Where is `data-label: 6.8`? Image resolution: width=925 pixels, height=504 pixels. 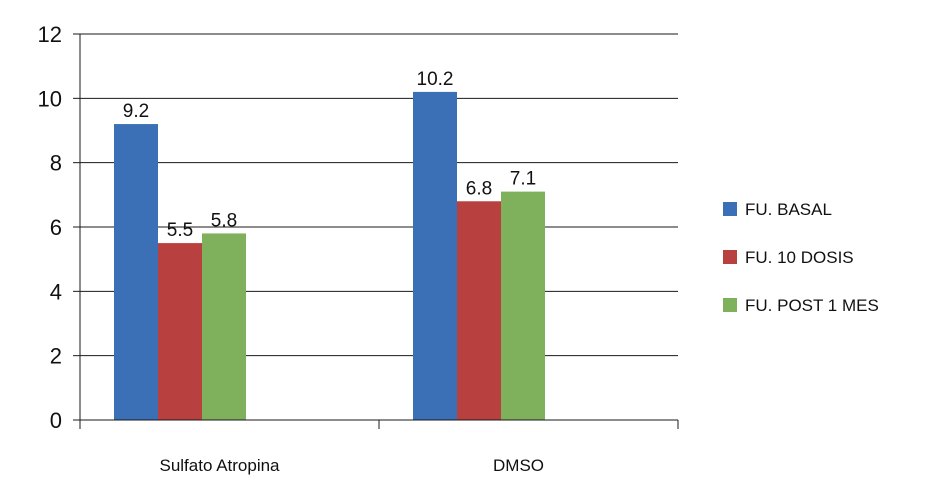 data-label: 6.8 is located at coordinates (479, 188).